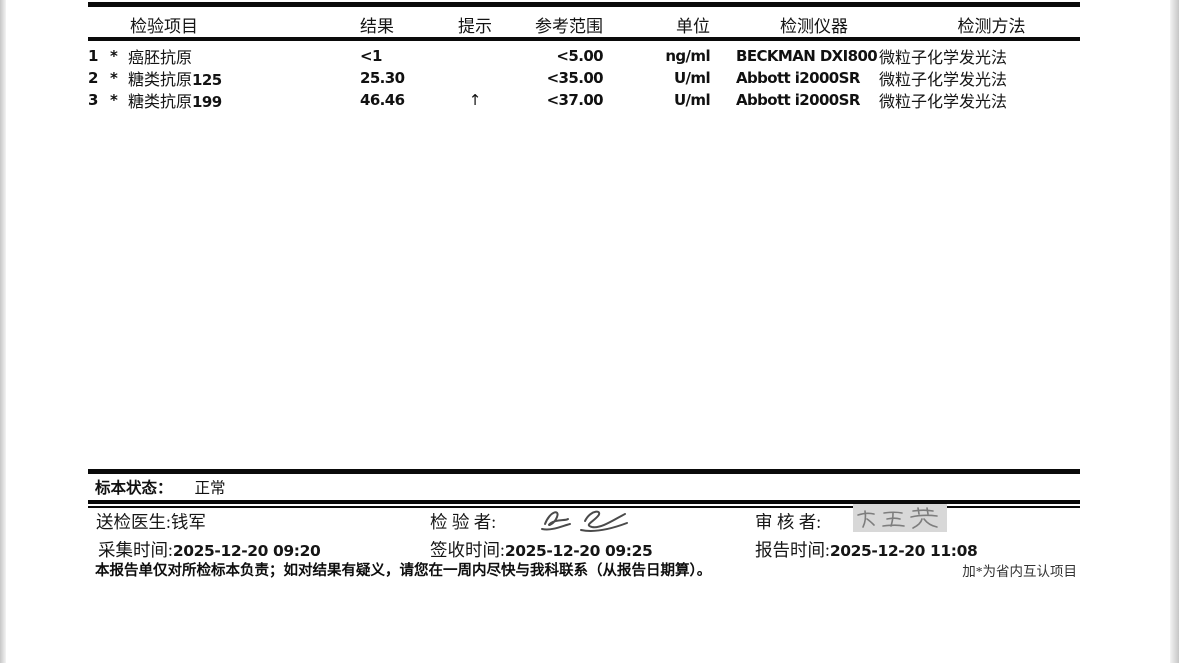  I want to click on column-header-instrument: 检测仪器, so click(814, 26).